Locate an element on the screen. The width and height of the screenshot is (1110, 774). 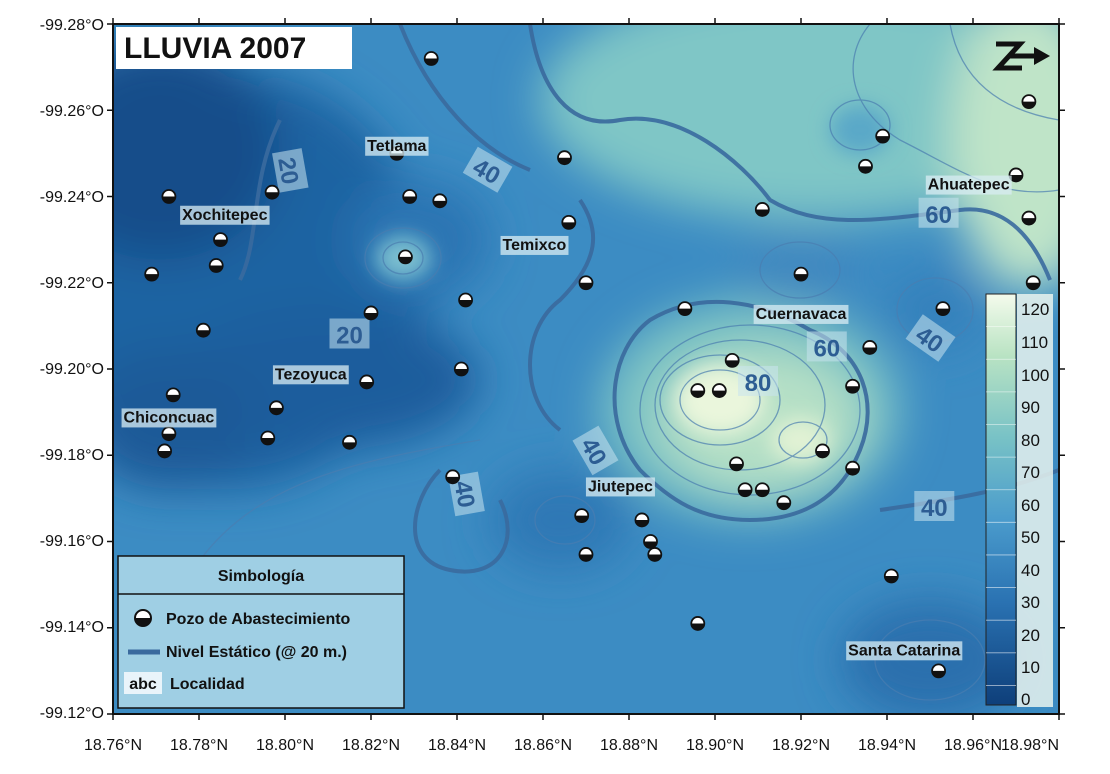
contour-label-text: 60 is located at coordinates (938, 215).